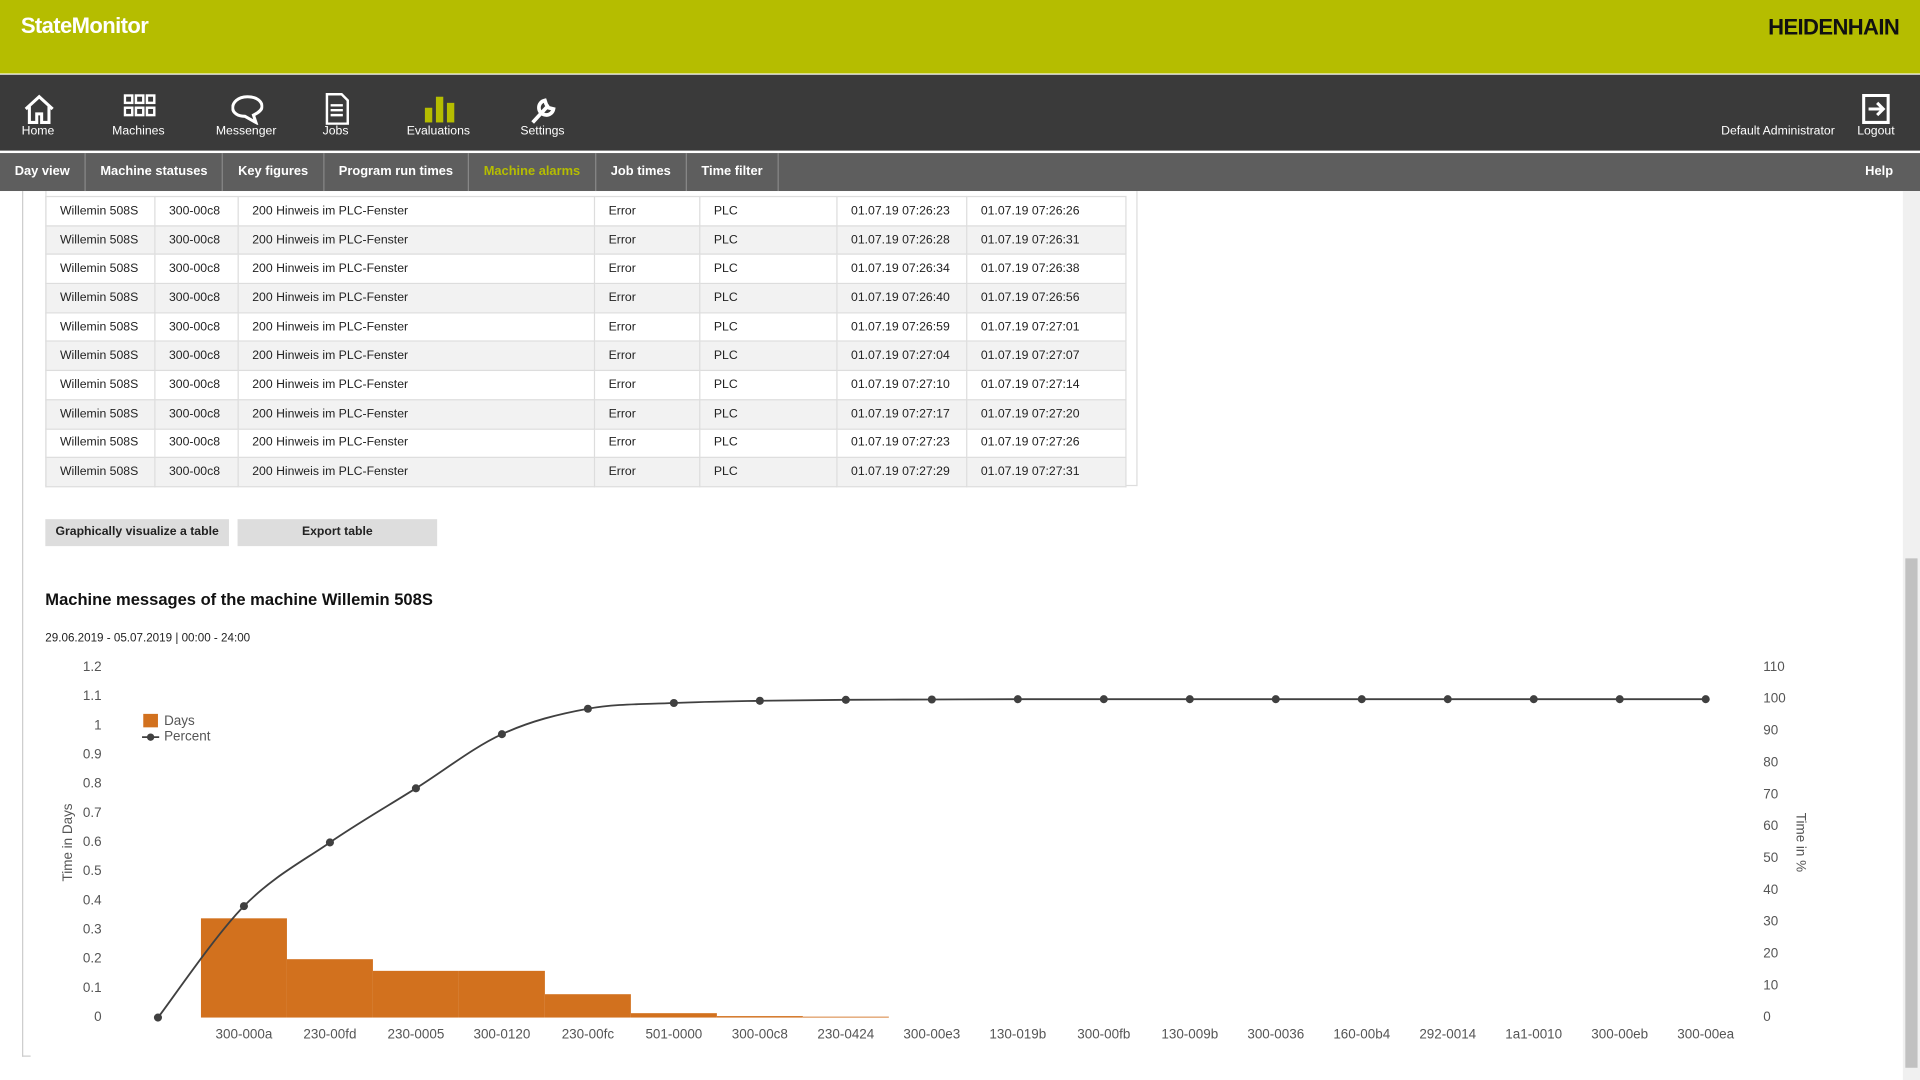  I want to click on table-cell: 01.07.19 07:27:14, so click(1046, 385).